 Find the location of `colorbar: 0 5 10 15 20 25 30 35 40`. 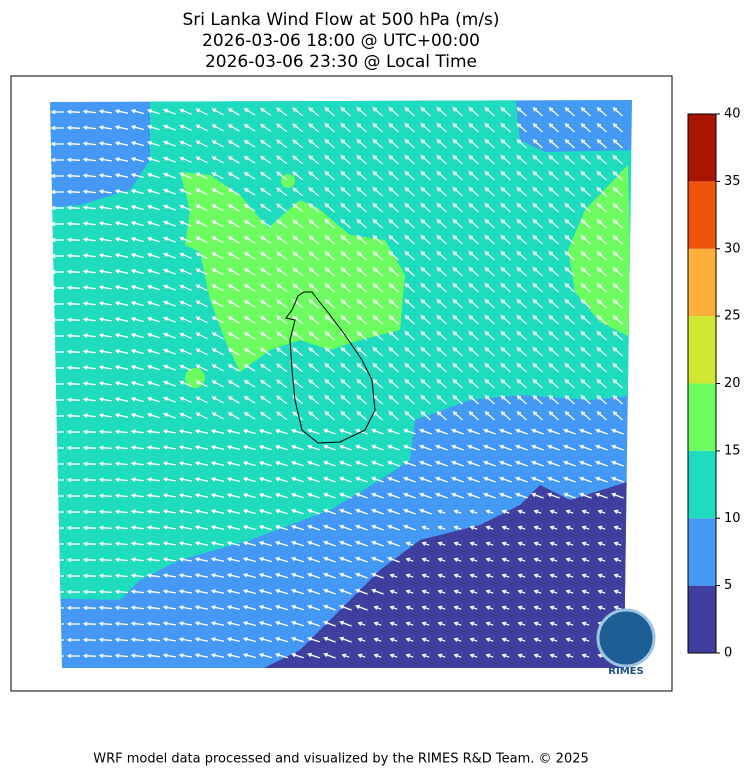

colorbar: 0 5 10 15 20 25 30 35 40 is located at coordinates (714, 384).